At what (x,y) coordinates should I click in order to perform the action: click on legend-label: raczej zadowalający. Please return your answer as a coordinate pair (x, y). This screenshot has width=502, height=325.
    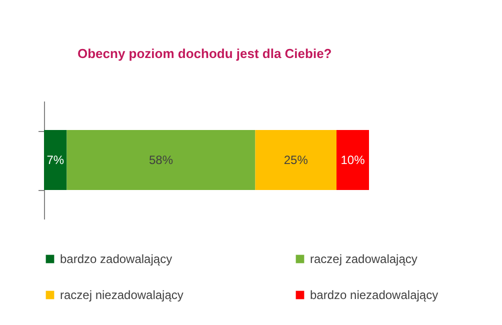
    Looking at the image, I should click on (364, 259).